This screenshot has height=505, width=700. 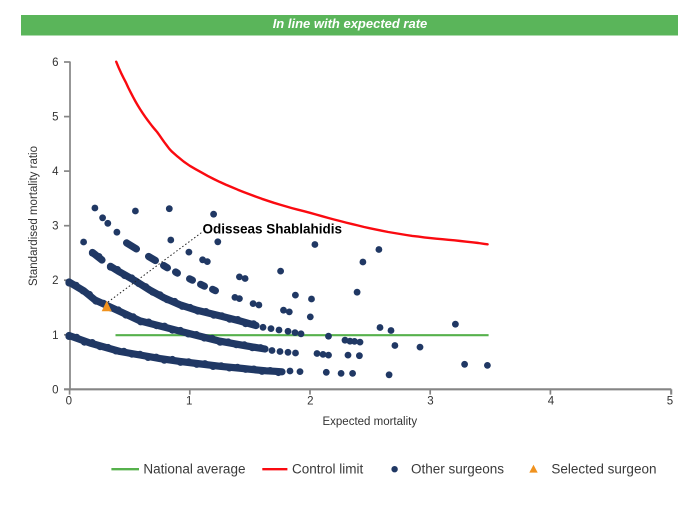 What do you see at coordinates (350, 23) in the screenshot?
I see `svg-text: In line with expected rate` at bounding box center [350, 23].